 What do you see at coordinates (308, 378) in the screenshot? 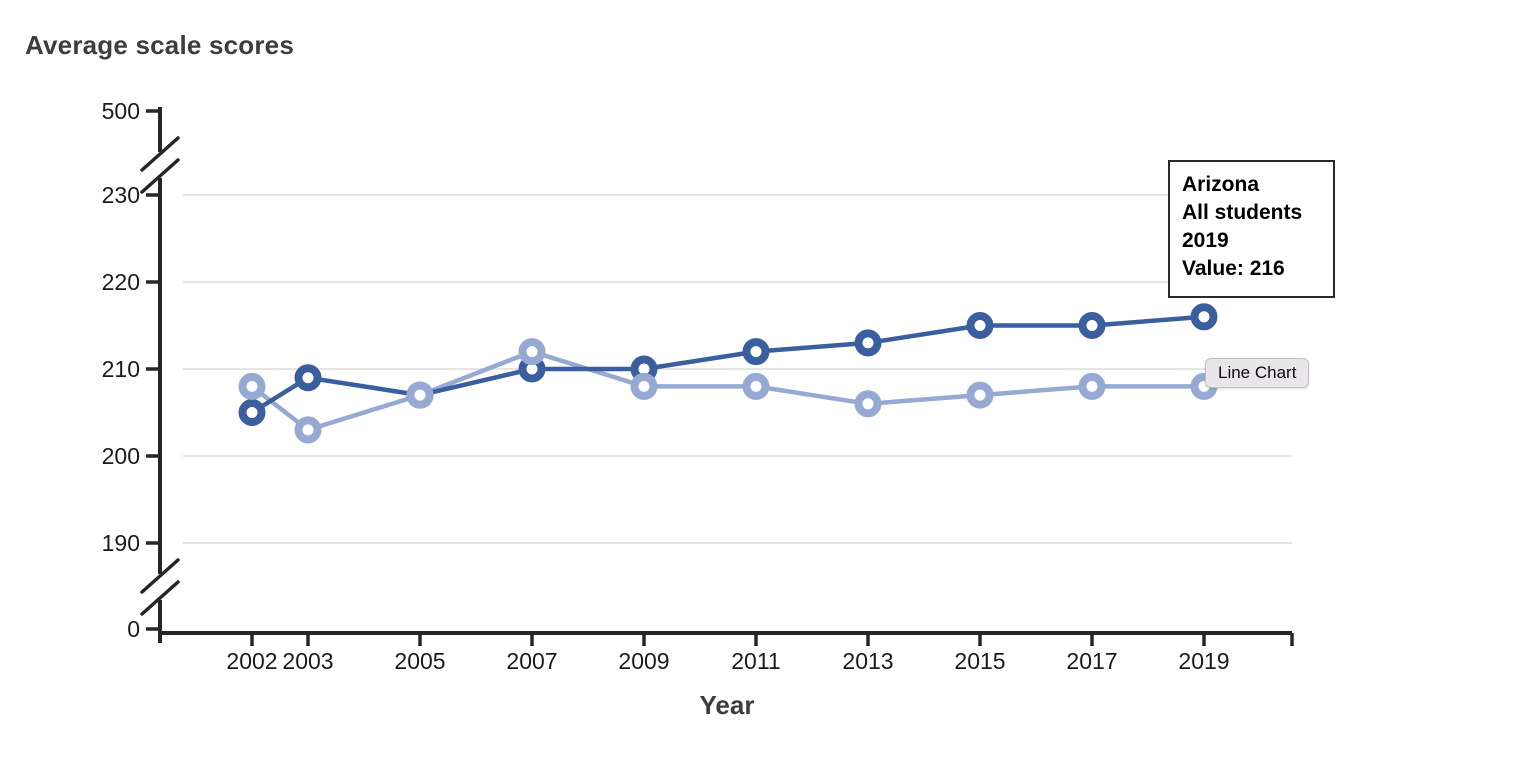
I see `data-point-arizona-all-students-2003` at bounding box center [308, 378].